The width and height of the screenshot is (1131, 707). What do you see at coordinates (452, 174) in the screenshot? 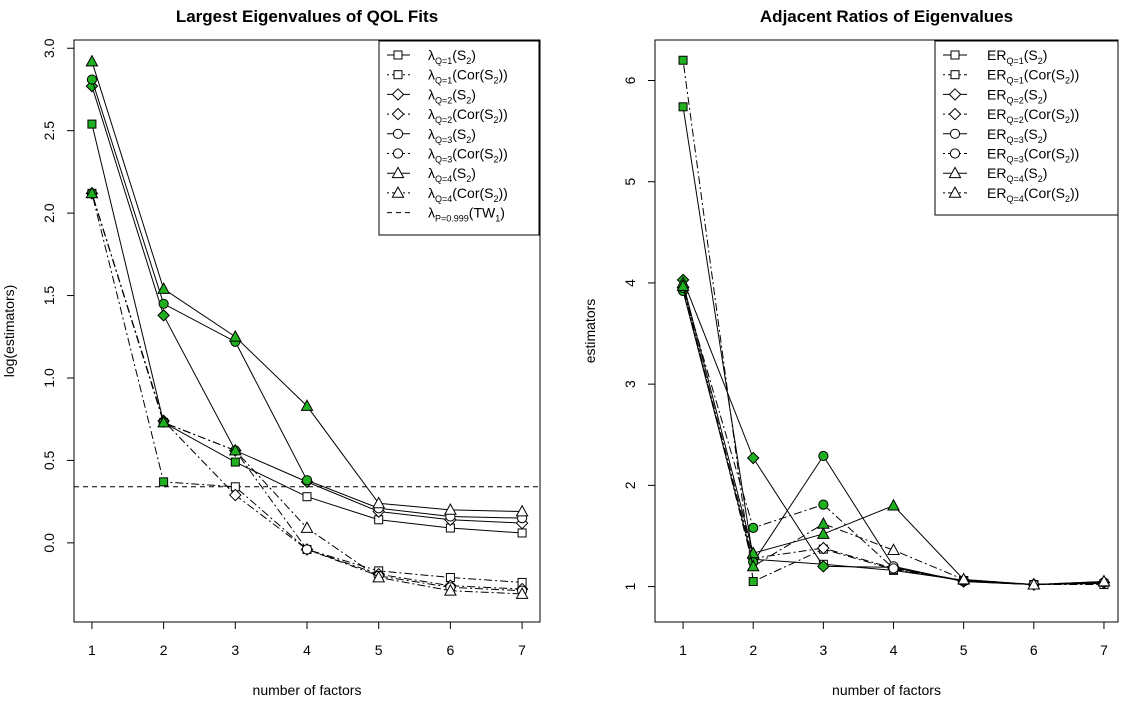
I see `legend-label: λQ=4(S2)` at bounding box center [452, 174].